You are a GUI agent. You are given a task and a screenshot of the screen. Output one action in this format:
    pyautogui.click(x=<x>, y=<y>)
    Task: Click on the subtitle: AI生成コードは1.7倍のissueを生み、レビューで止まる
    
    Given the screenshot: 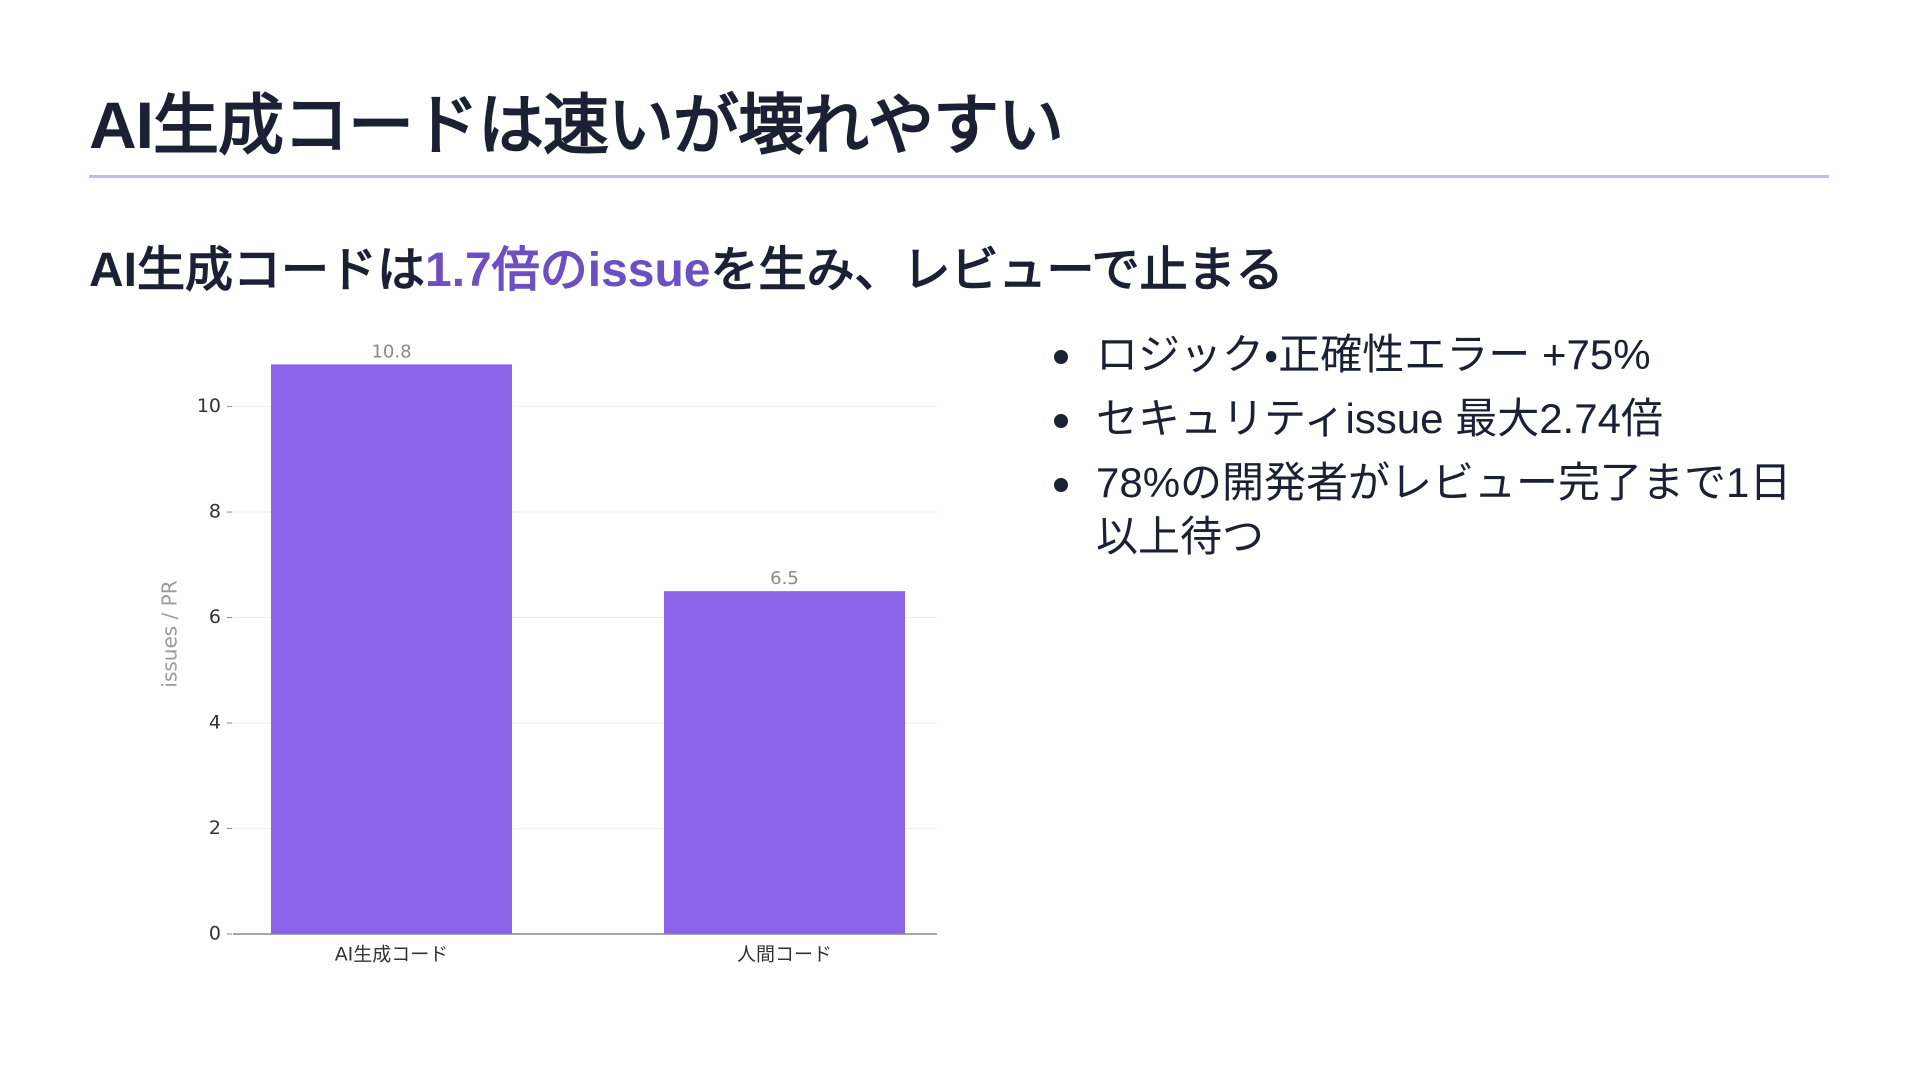 What is the action you would take?
    pyautogui.click(x=686, y=265)
    